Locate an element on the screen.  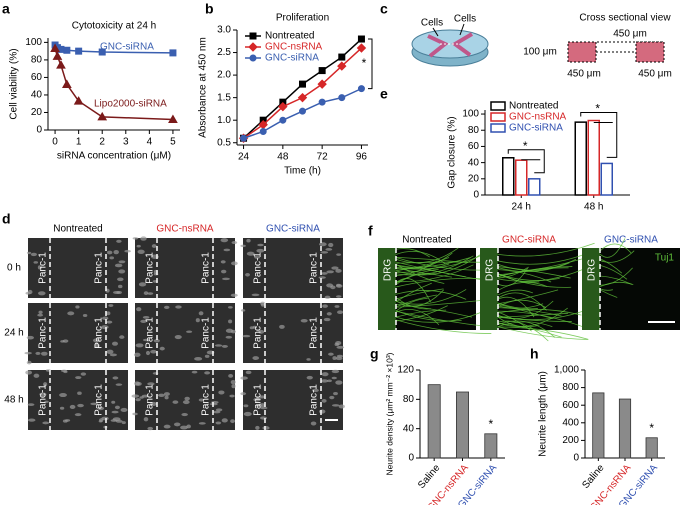
diagram-title: Cross sectional view is located at coordinates (625, 18).